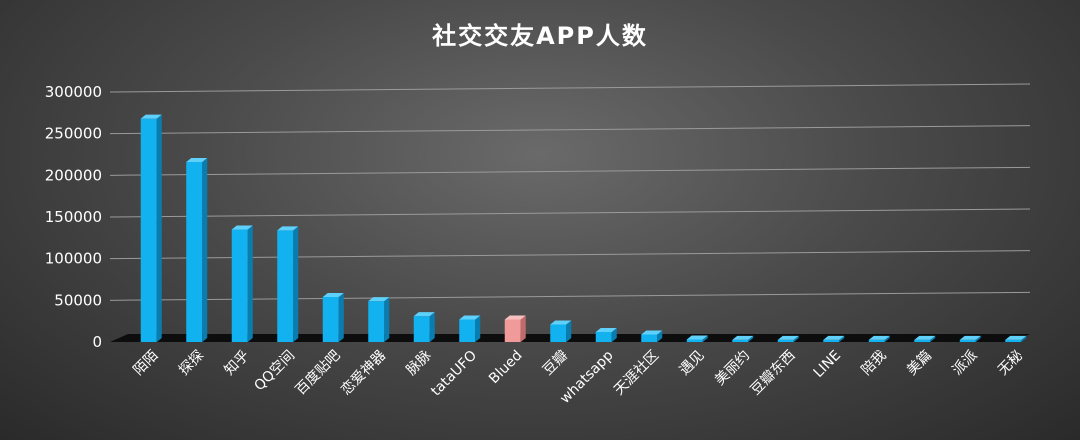  Describe the element at coordinates (506, 368) in the screenshot. I see `x-category-label: Blued` at that location.